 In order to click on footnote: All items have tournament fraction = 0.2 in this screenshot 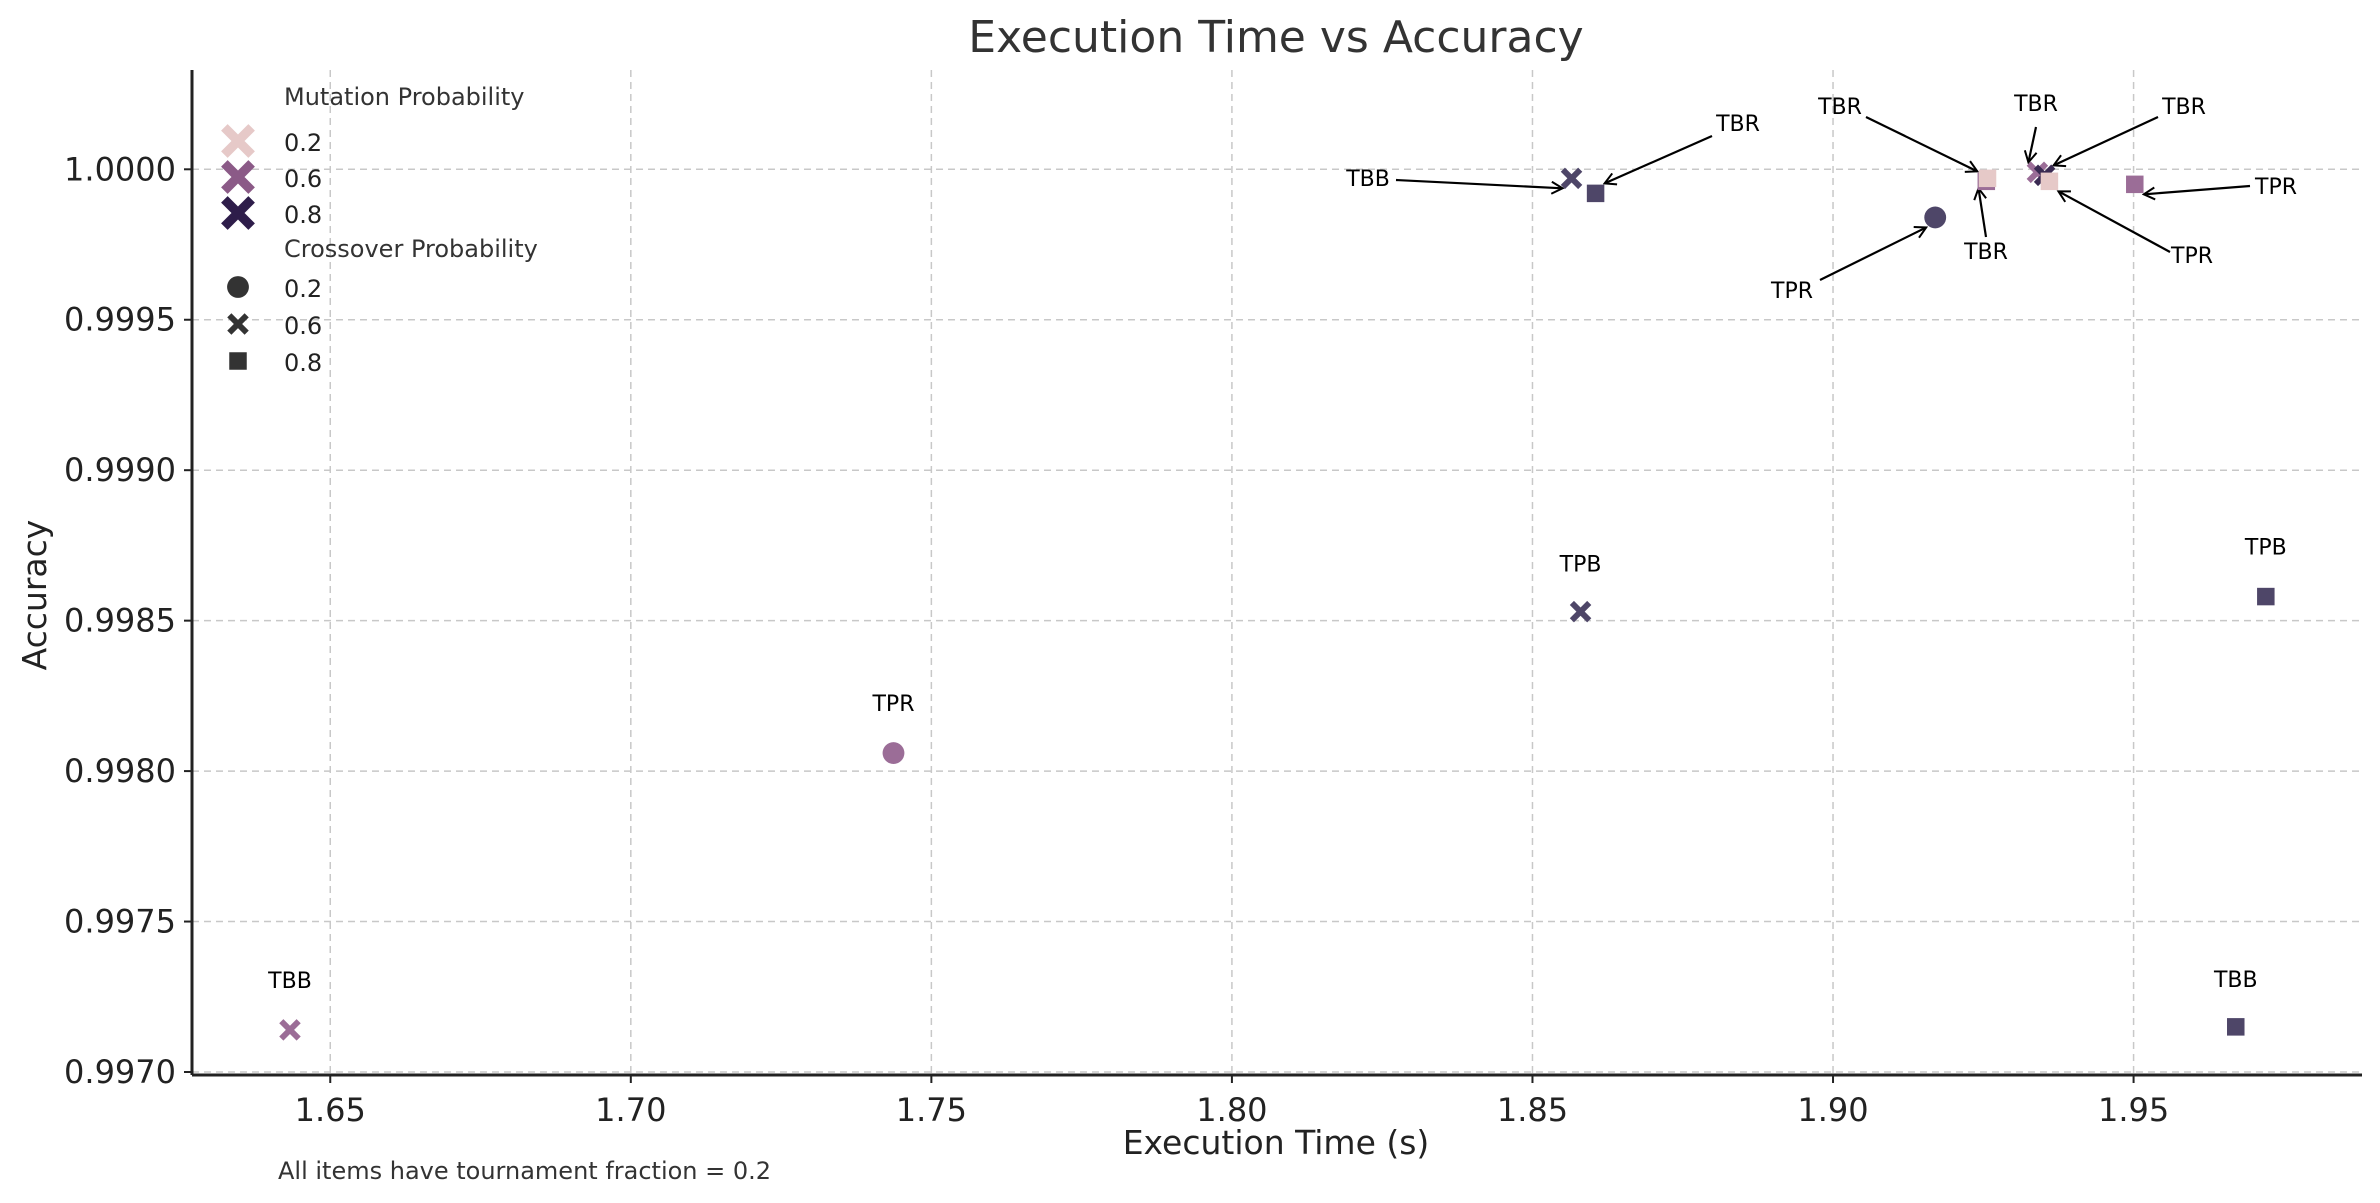, I will do `click(524, 1171)`.